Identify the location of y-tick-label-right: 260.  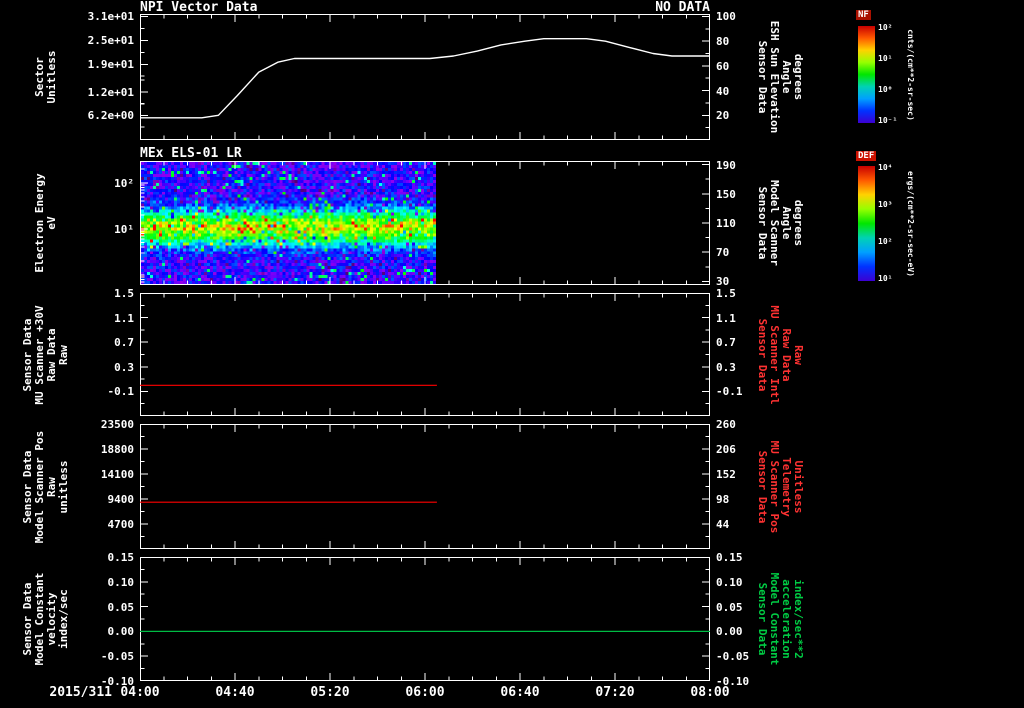
(726, 424).